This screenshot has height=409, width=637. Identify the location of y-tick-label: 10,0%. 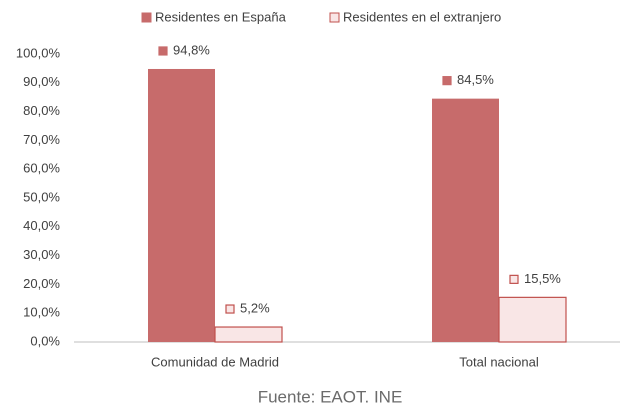
(41, 312).